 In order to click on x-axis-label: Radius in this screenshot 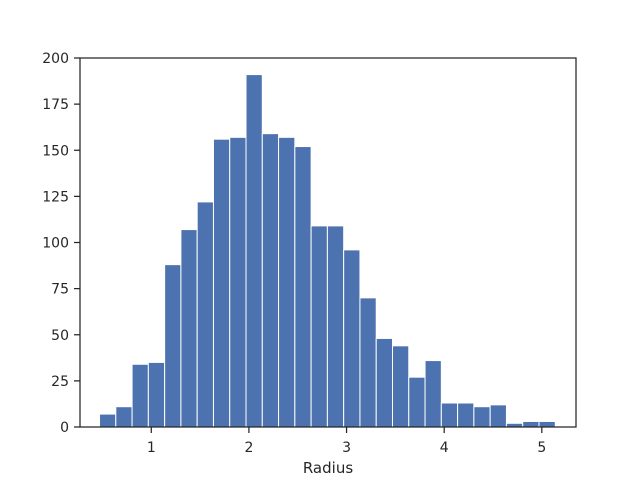, I will do `click(328, 468)`.